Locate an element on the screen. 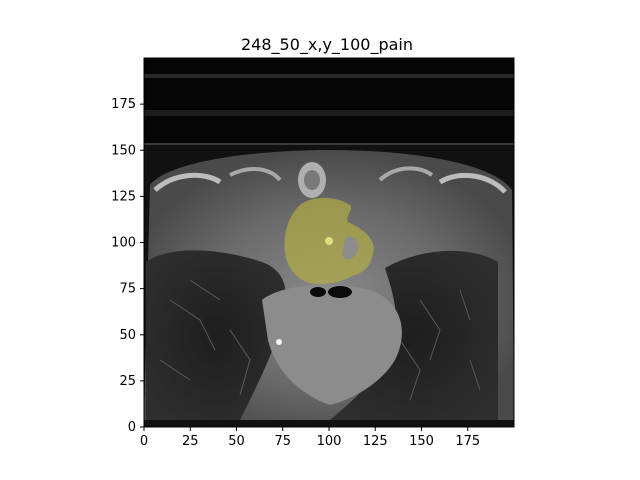 The image size is (640, 480). x-tick-label: 175 is located at coordinates (467, 441).